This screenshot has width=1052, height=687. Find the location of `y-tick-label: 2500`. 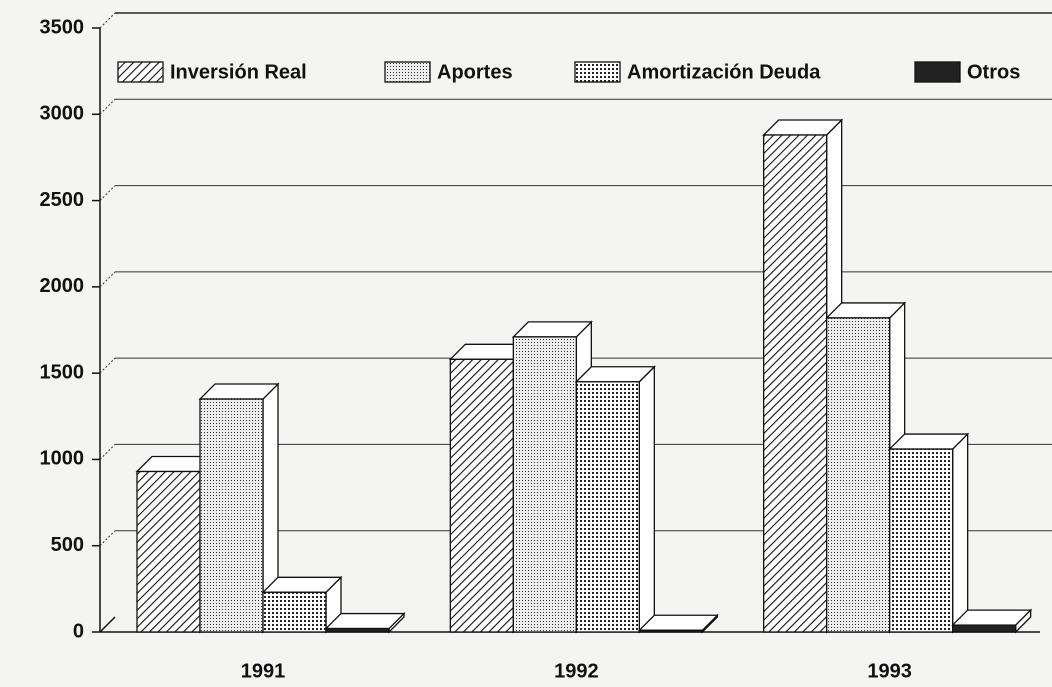

y-tick-label: 2500 is located at coordinates (62, 200).